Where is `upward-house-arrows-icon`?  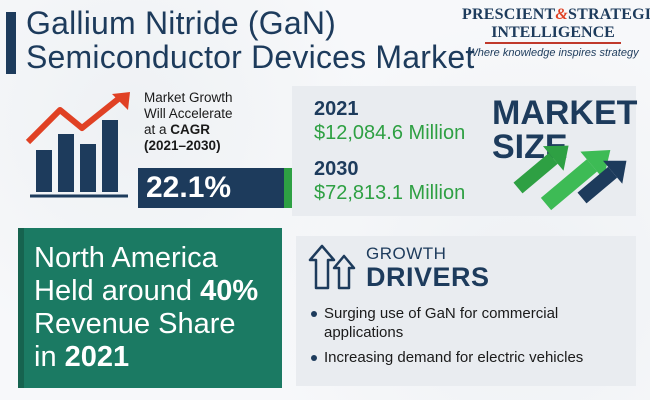
upward-house-arrows-icon is located at coordinates (332, 267).